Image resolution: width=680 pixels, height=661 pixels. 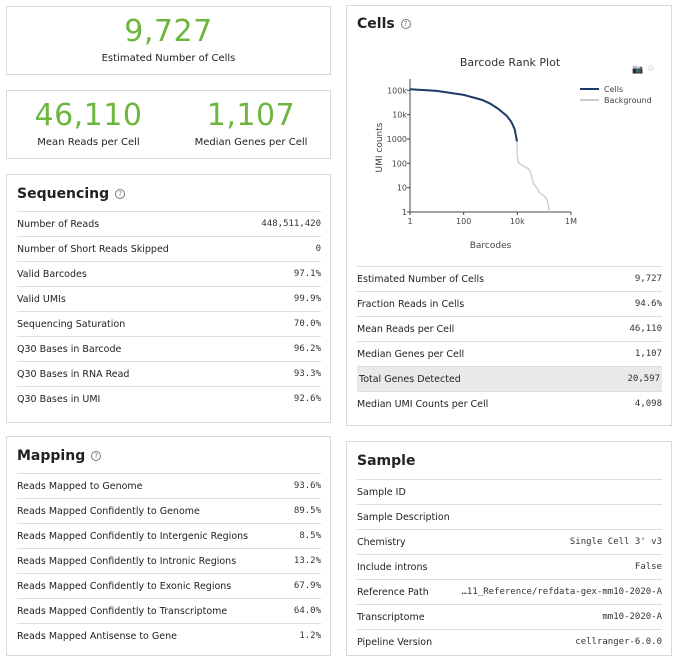 What do you see at coordinates (404, 212) in the screenshot?
I see `y-tick-label: 1` at bounding box center [404, 212].